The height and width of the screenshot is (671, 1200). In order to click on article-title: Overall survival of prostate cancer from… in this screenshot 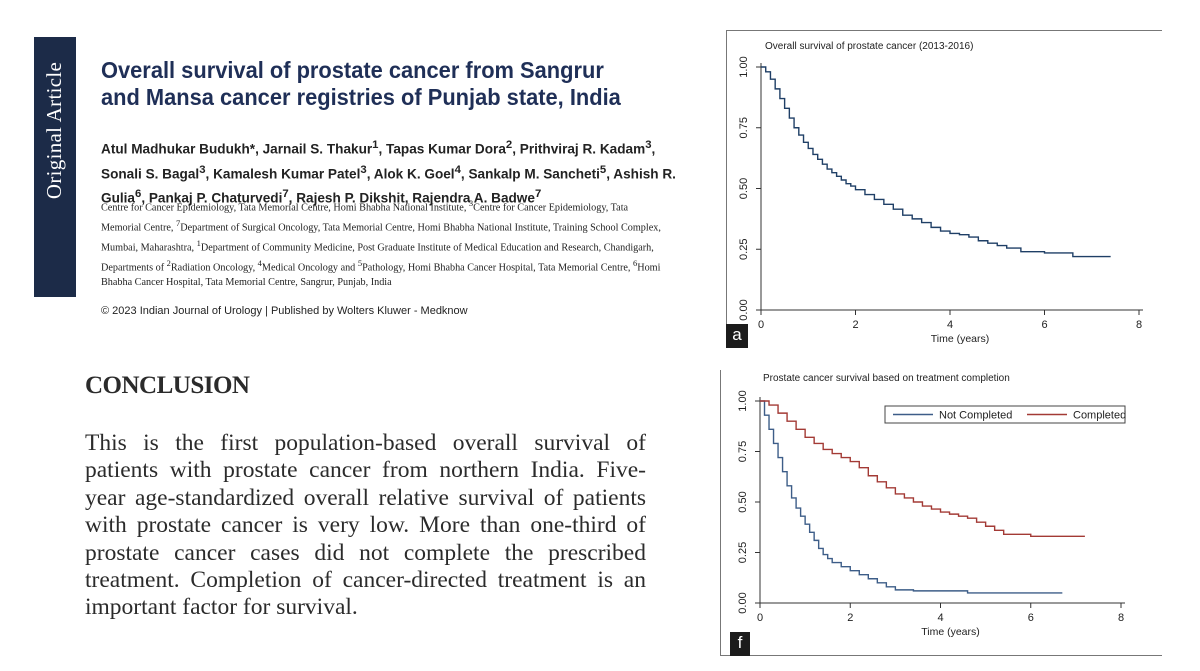, I will do `click(361, 83)`.